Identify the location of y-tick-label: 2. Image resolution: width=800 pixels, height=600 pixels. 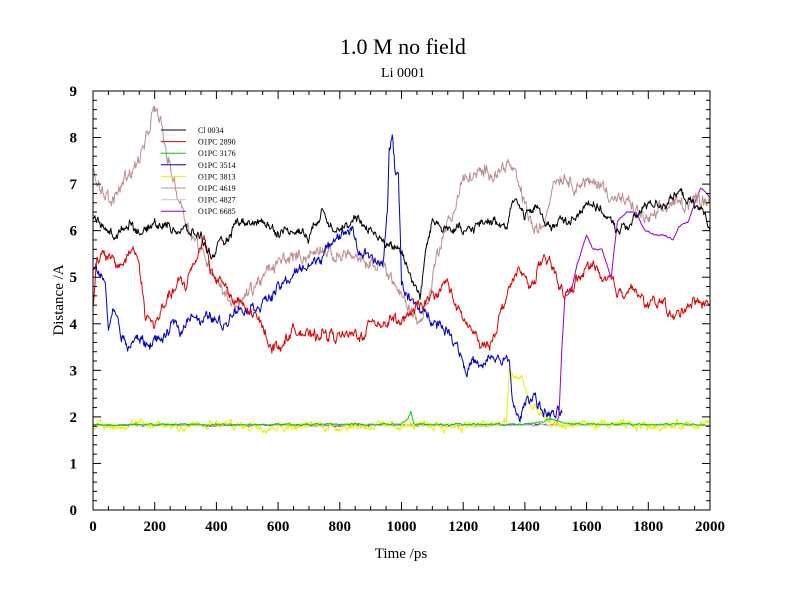
(74, 418).